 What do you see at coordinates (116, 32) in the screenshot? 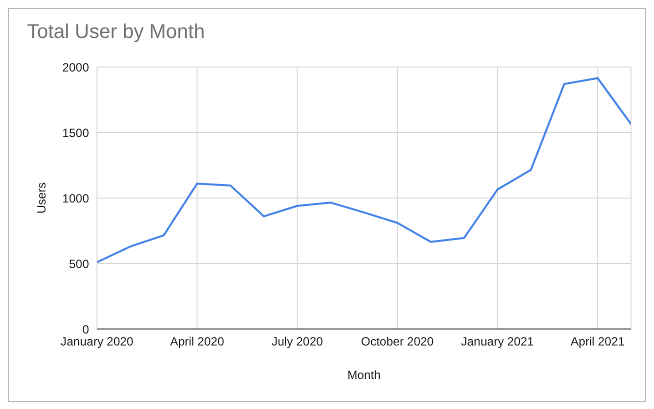
I see `chart-title: Total User by Month` at bounding box center [116, 32].